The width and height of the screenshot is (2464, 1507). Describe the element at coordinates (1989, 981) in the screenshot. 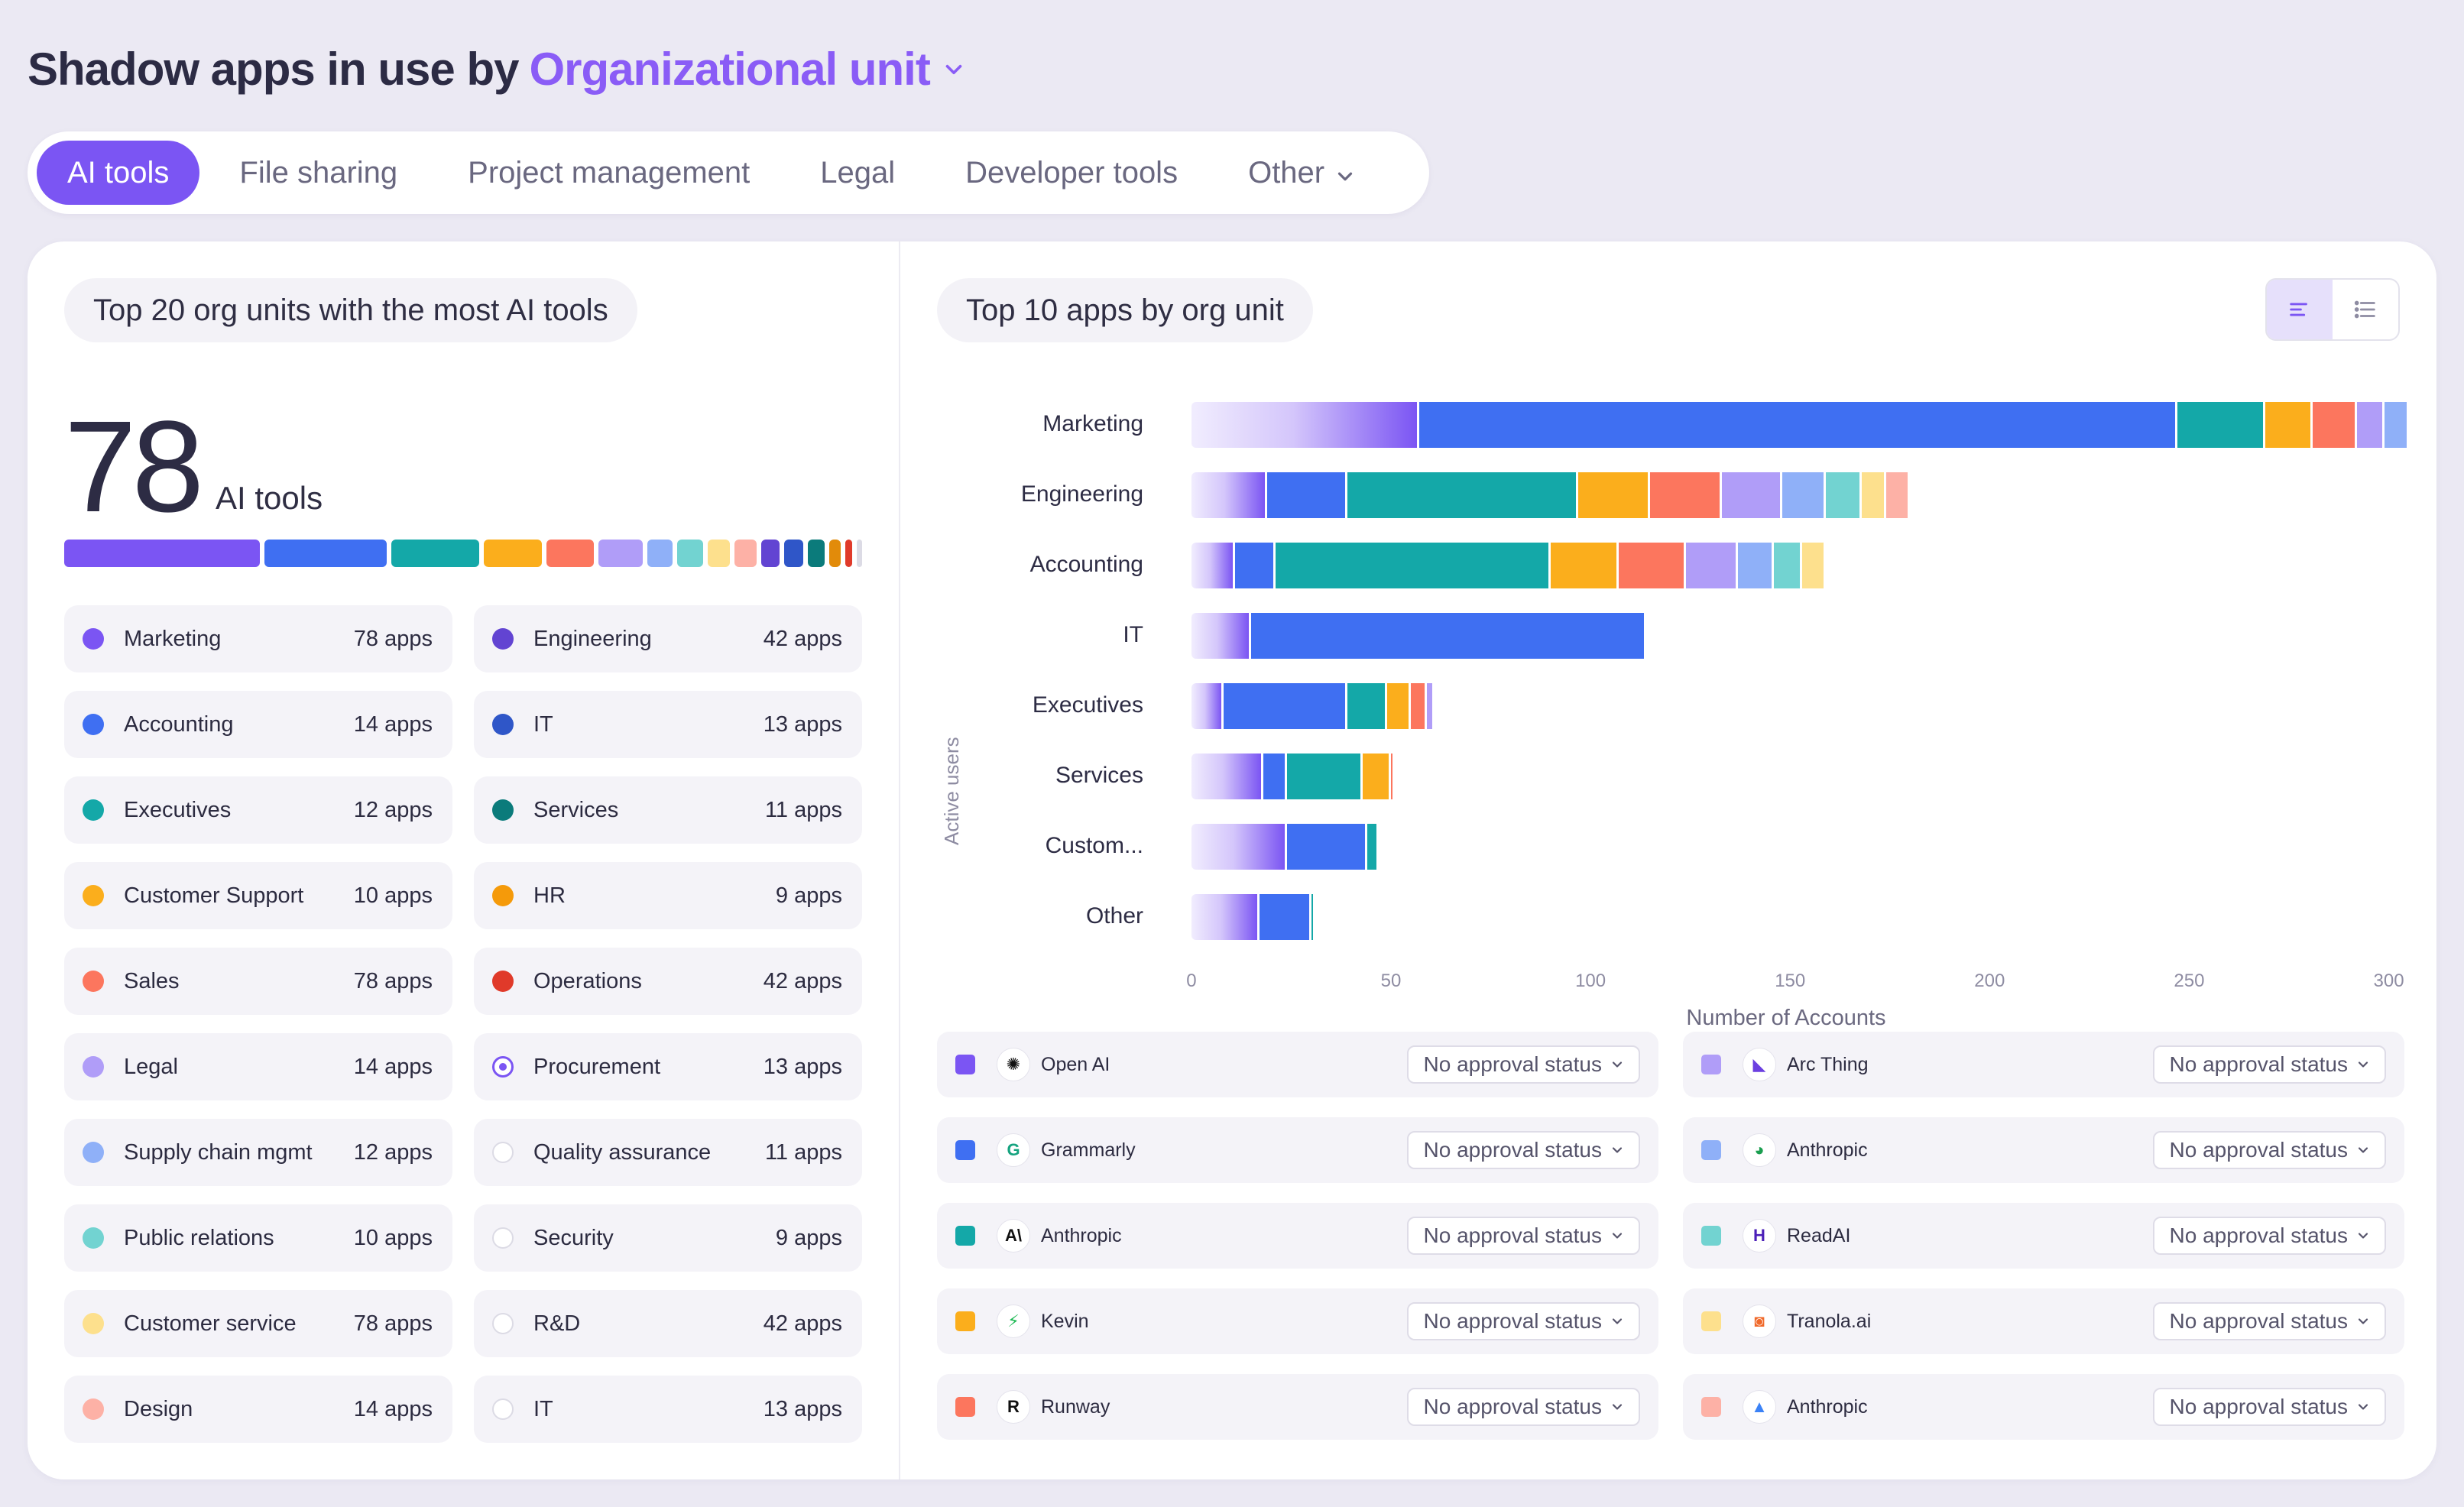

I see `x-axis-tick-label: 200` at that location.